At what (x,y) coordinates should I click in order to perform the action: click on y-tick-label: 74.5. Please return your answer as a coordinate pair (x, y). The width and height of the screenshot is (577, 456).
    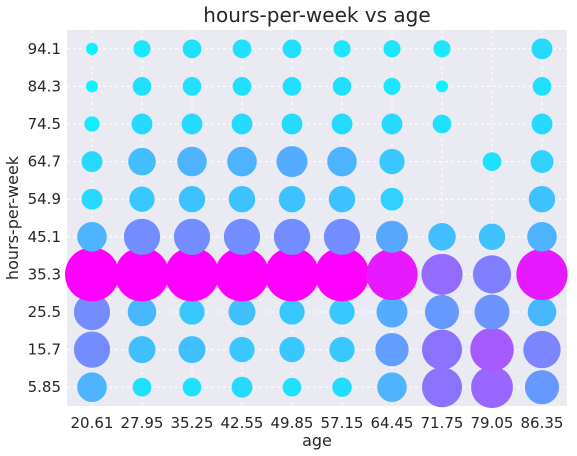
    Looking at the image, I should click on (44, 124).